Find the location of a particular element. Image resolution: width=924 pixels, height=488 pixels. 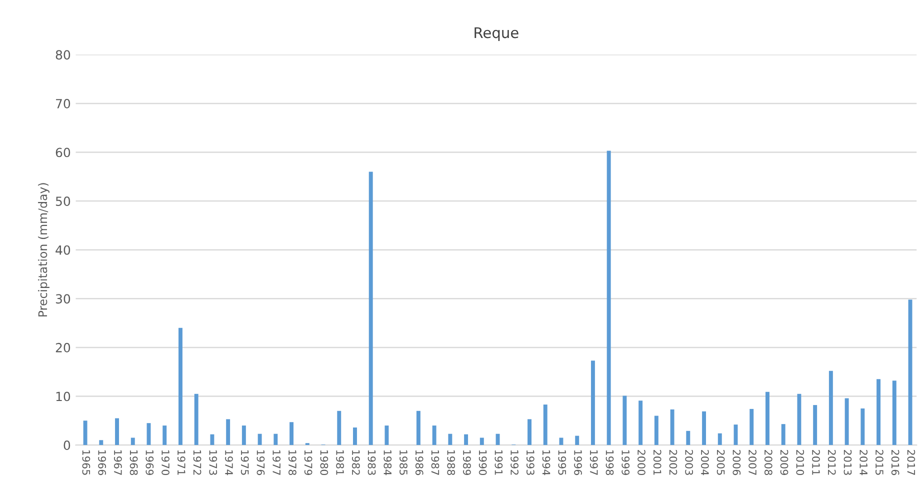

x-tick-label: 1974 is located at coordinates (229, 463).